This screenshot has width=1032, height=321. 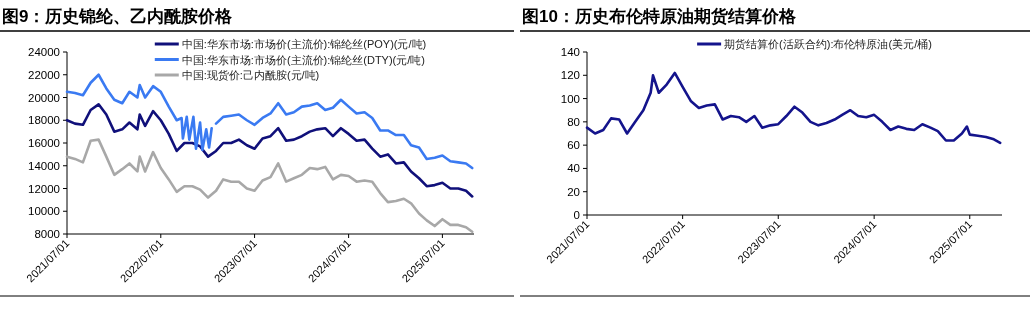 I want to click on y-tick-label: 22000, so click(x=44, y=74).